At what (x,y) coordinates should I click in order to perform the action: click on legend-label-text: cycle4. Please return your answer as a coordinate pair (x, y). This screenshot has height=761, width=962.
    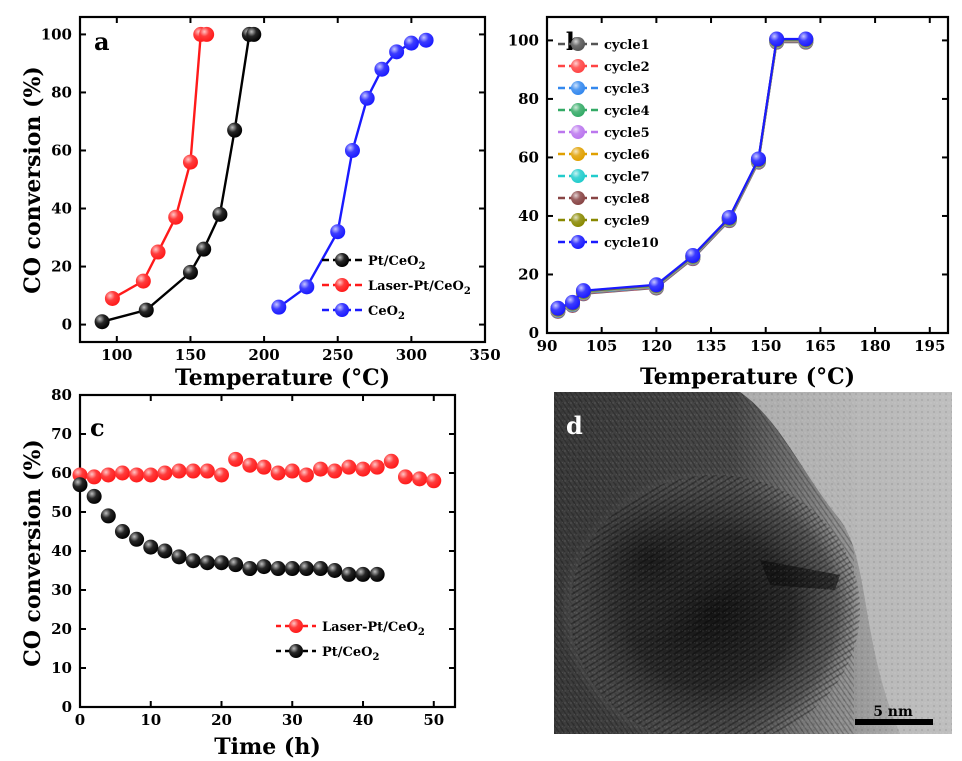
    Looking at the image, I should click on (627, 111).